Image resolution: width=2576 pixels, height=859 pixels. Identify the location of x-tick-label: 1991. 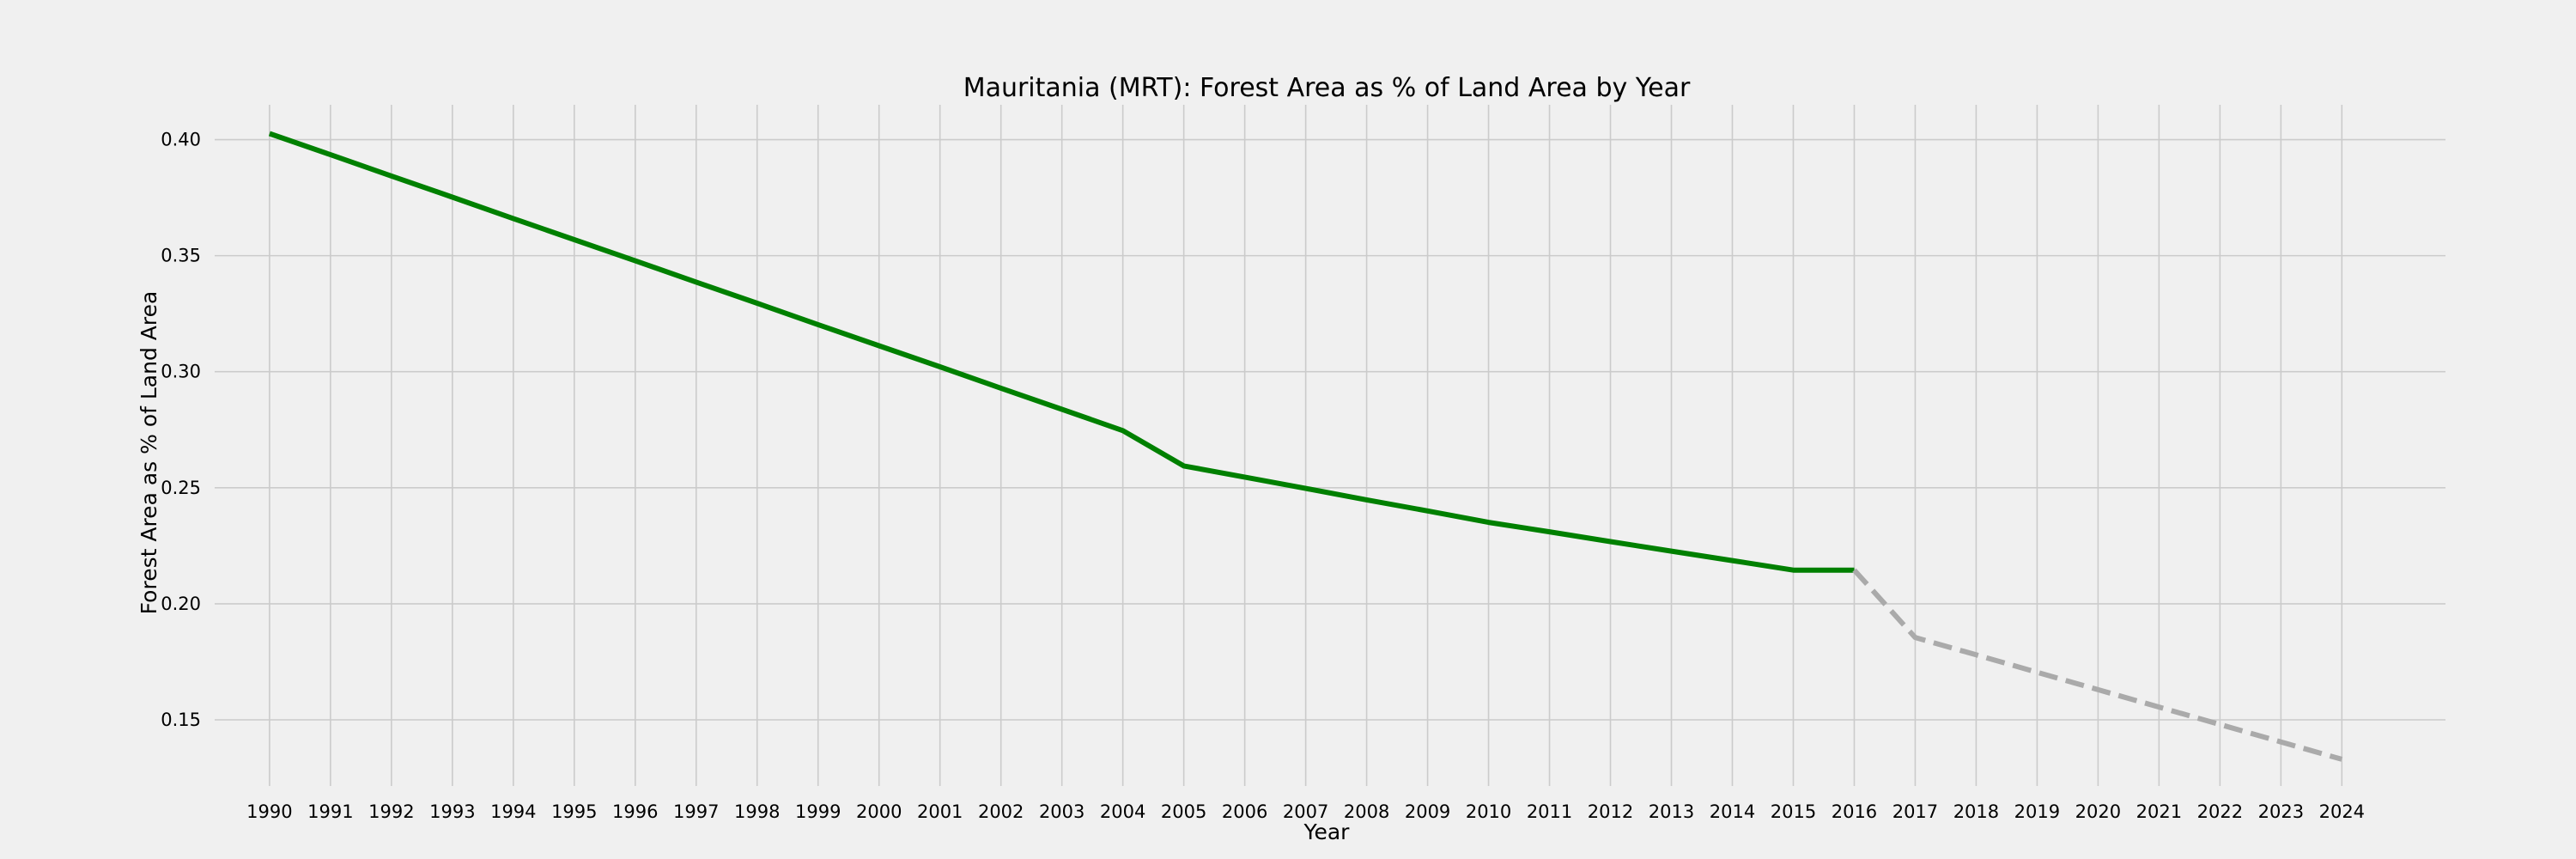
(330, 811).